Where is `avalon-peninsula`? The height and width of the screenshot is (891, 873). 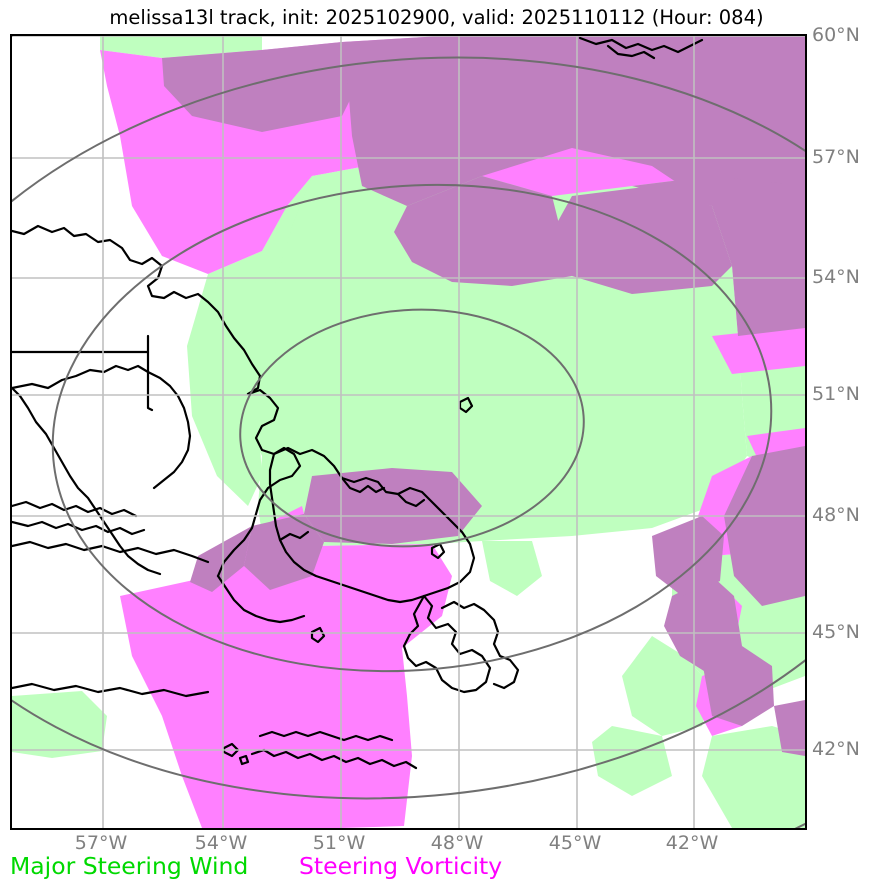 avalon-peninsula is located at coordinates (447, 644).